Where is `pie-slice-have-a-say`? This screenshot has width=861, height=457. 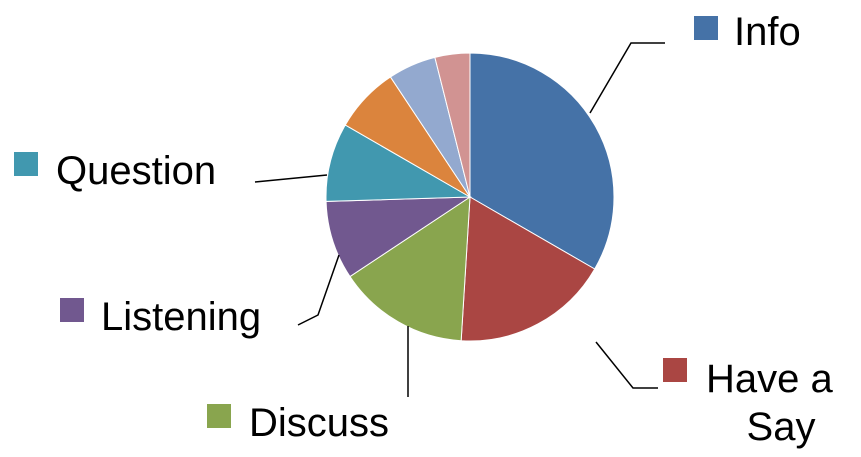
pie-slice-have-a-say is located at coordinates (528, 269).